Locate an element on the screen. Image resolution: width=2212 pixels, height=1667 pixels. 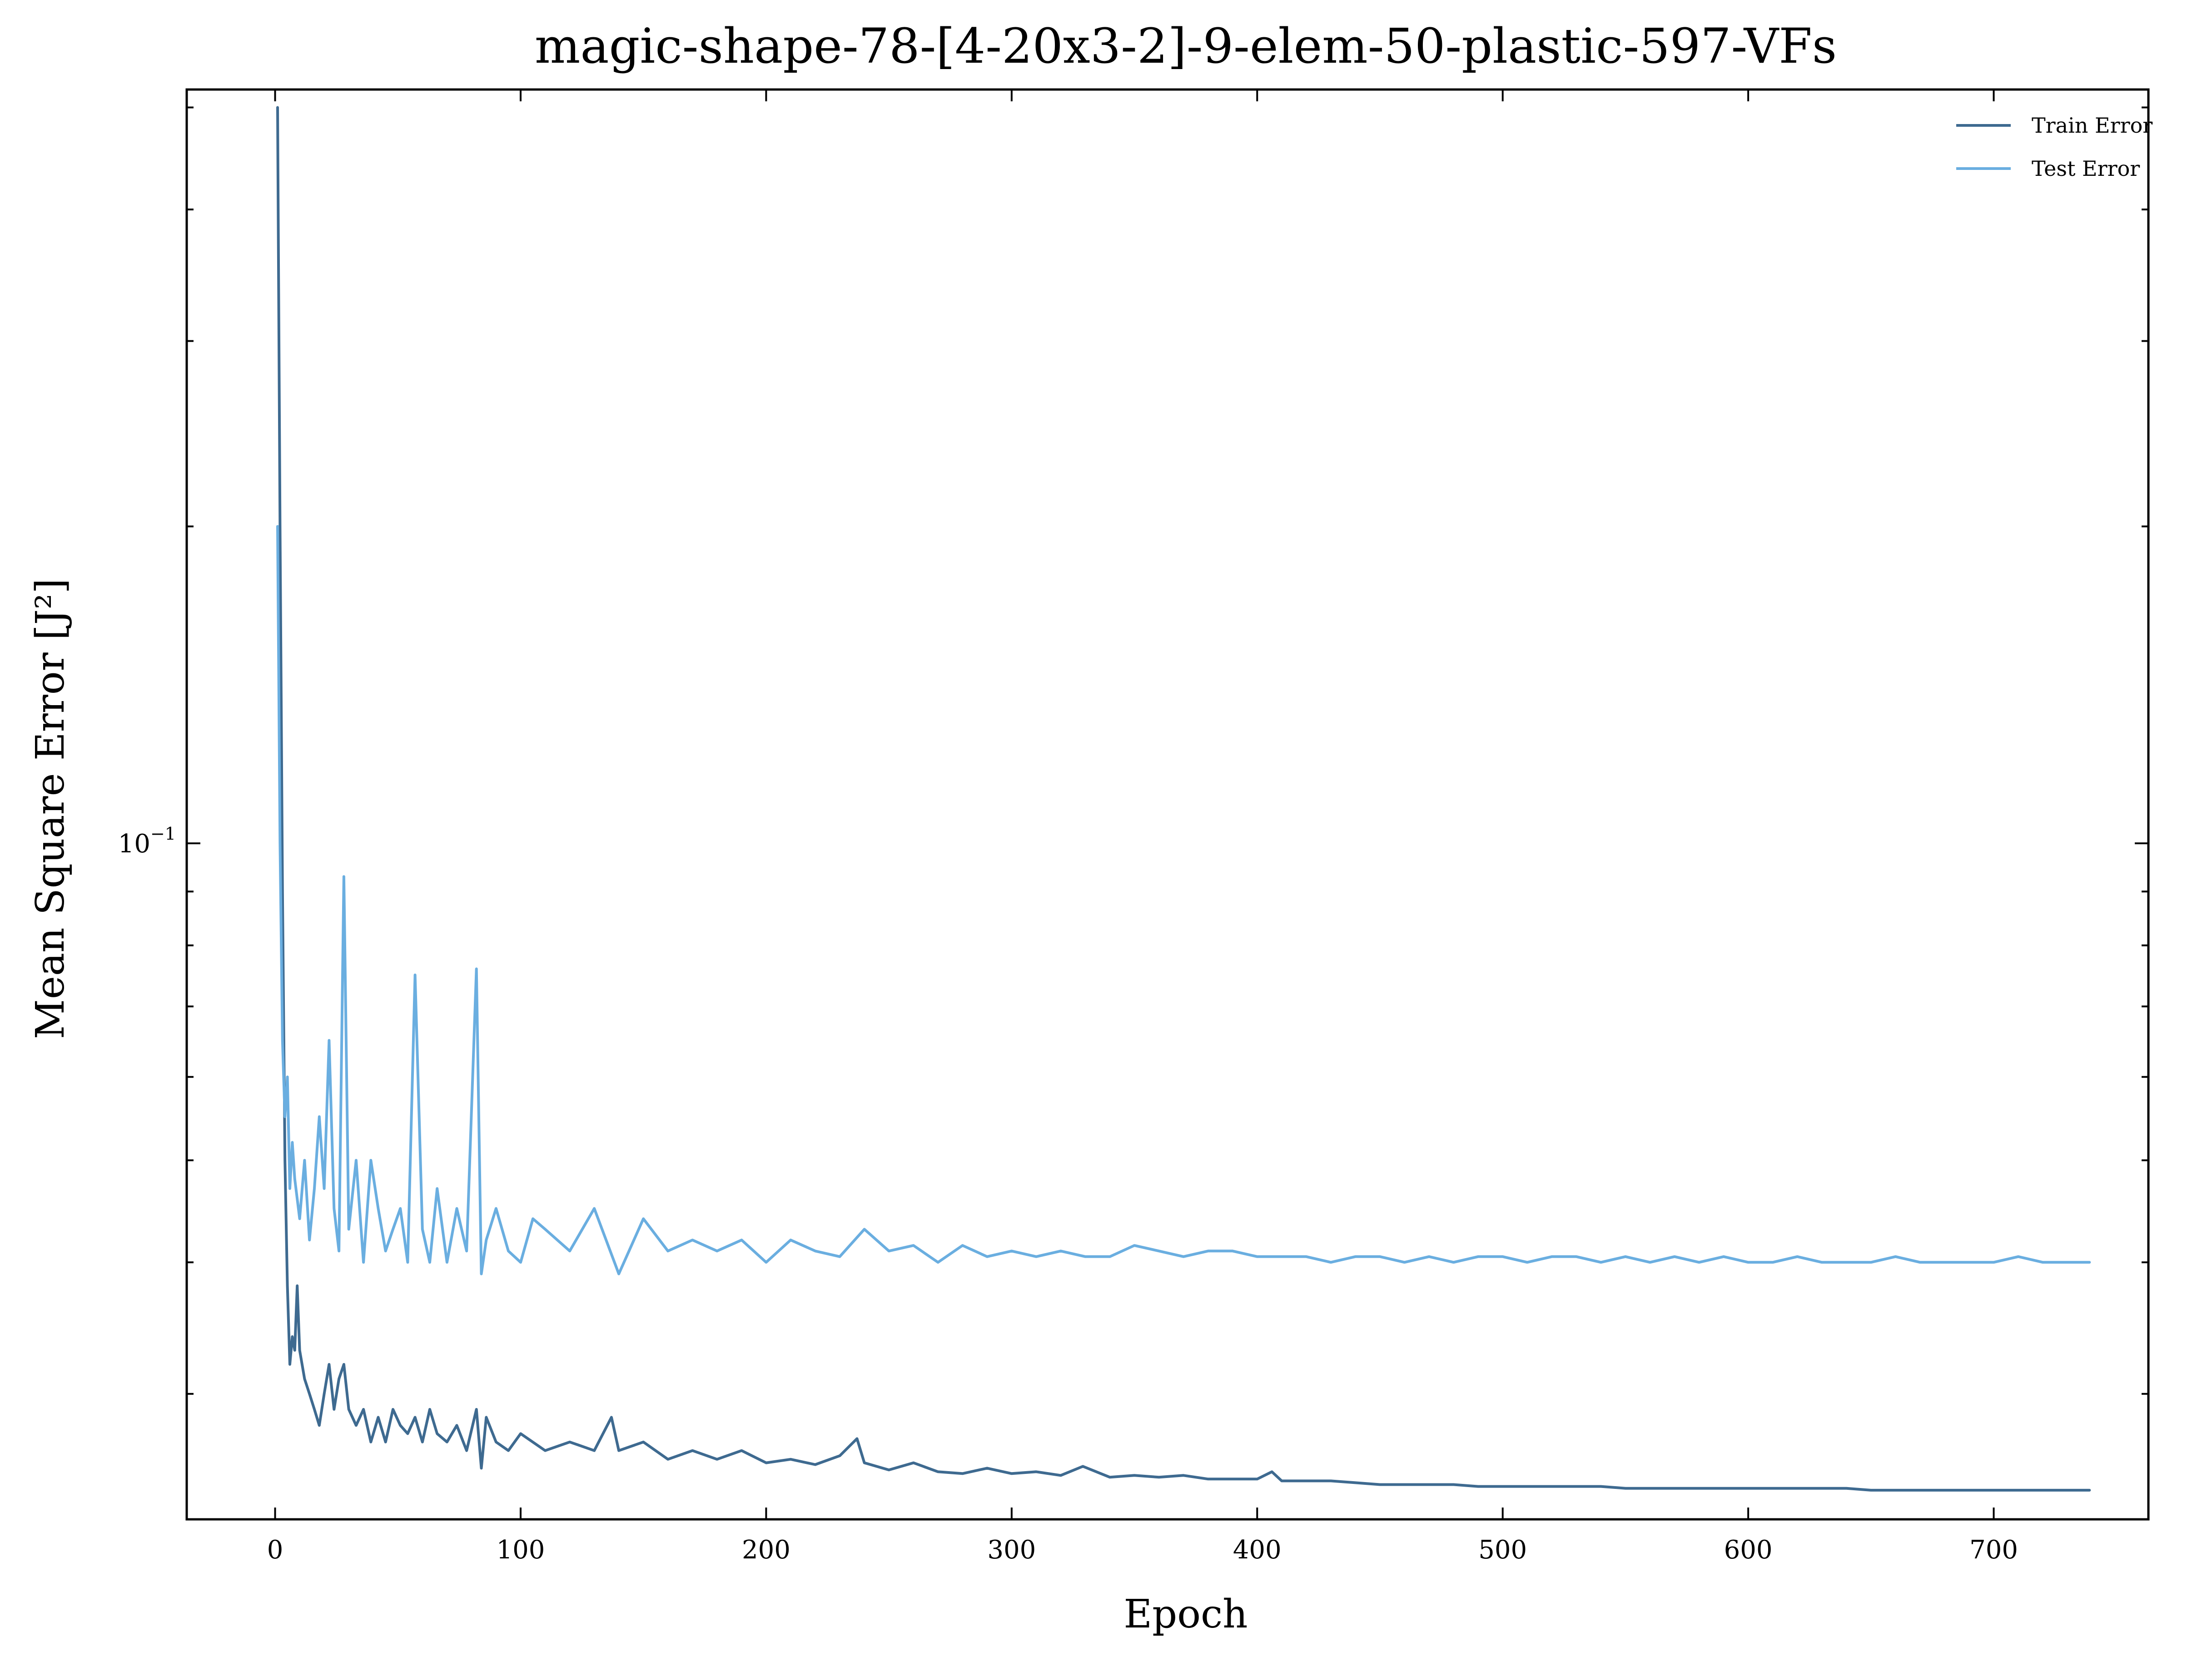
x-tick-label: 300 is located at coordinates (1011, 1550).